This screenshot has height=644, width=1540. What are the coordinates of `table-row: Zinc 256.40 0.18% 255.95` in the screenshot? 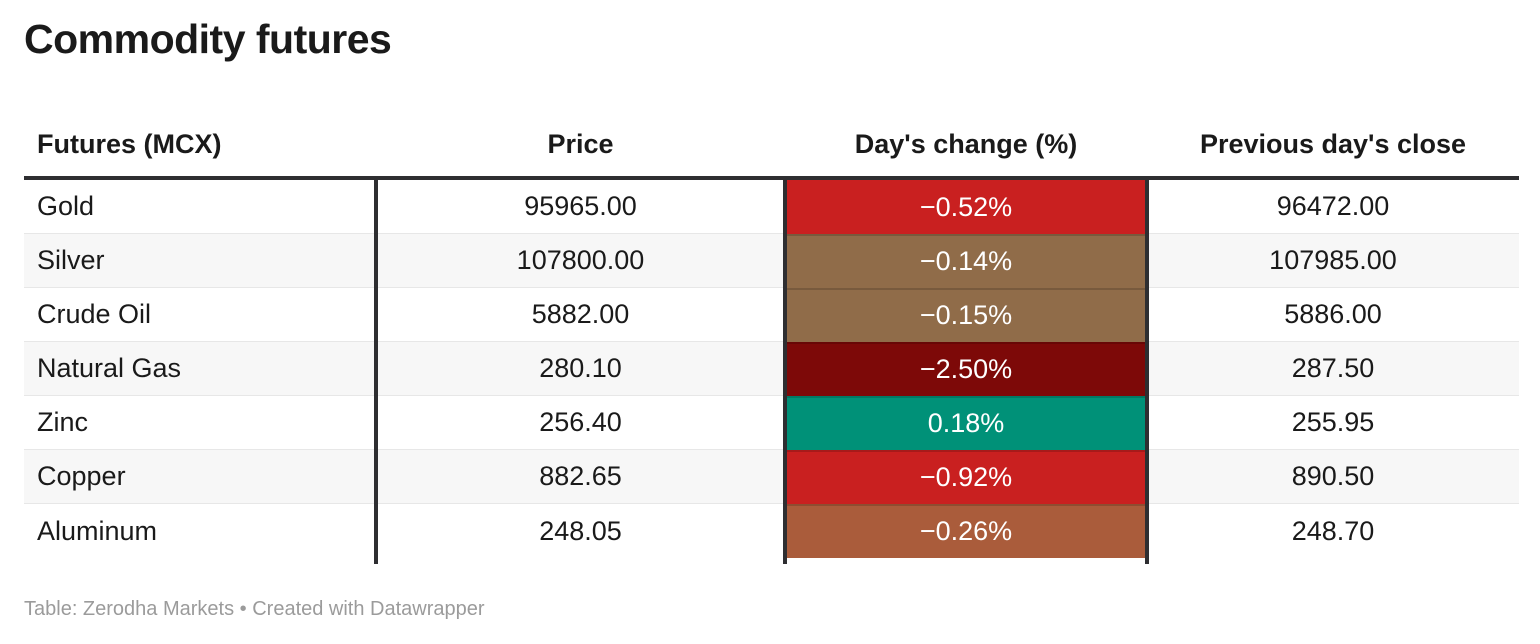 It's located at (771, 423).